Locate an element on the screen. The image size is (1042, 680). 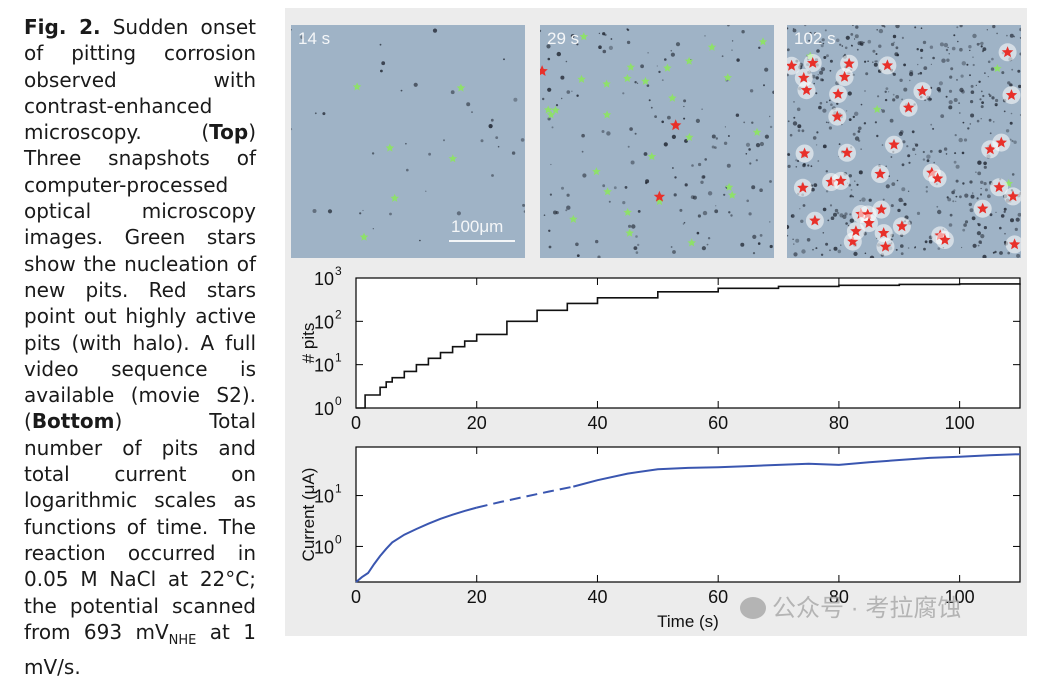
x-tick-label: 40 is located at coordinates (597, 423).